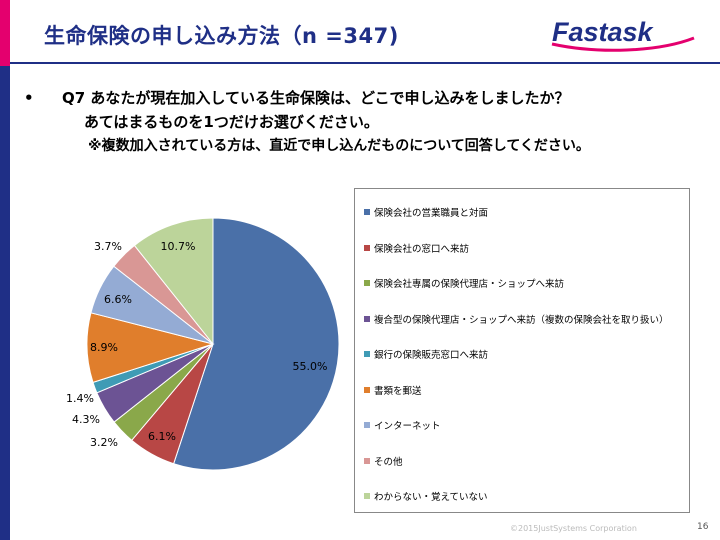 The height and width of the screenshot is (540, 720). Describe the element at coordinates (316, 98) in the screenshot. I see `question-text: Q7 あなたが現在加入している生命保険は、どこで申し込みをしましたか？` at that location.